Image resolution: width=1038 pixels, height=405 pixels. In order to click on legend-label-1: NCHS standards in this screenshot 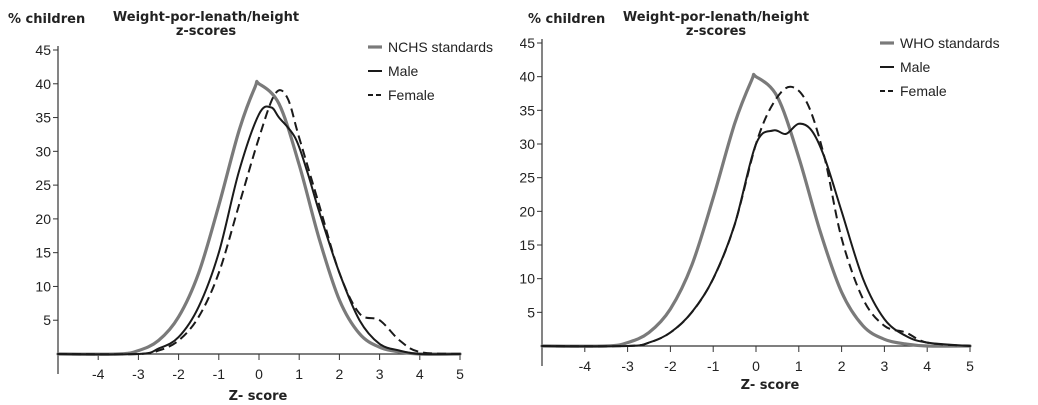, I will do `click(440, 47)`.